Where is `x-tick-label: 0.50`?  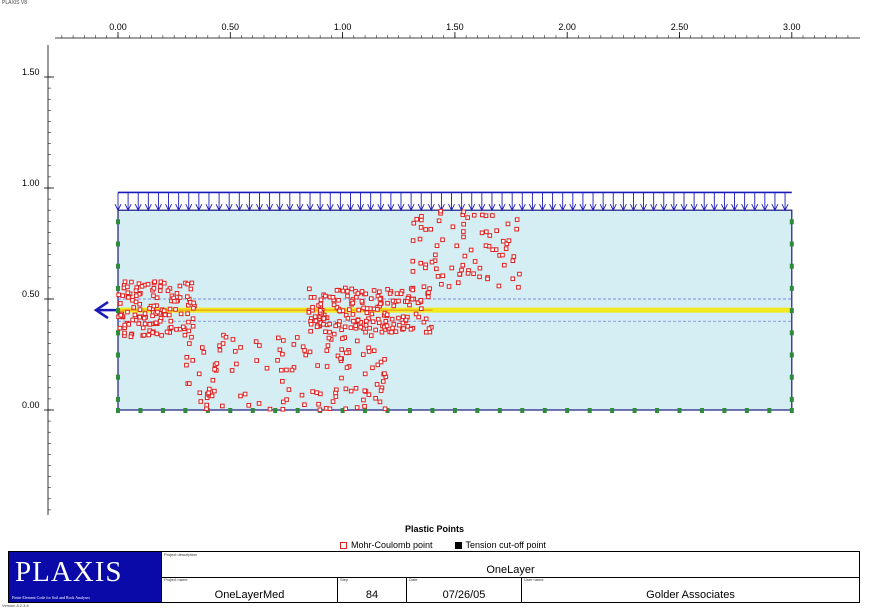 x-tick-label: 0.50 is located at coordinates (231, 27).